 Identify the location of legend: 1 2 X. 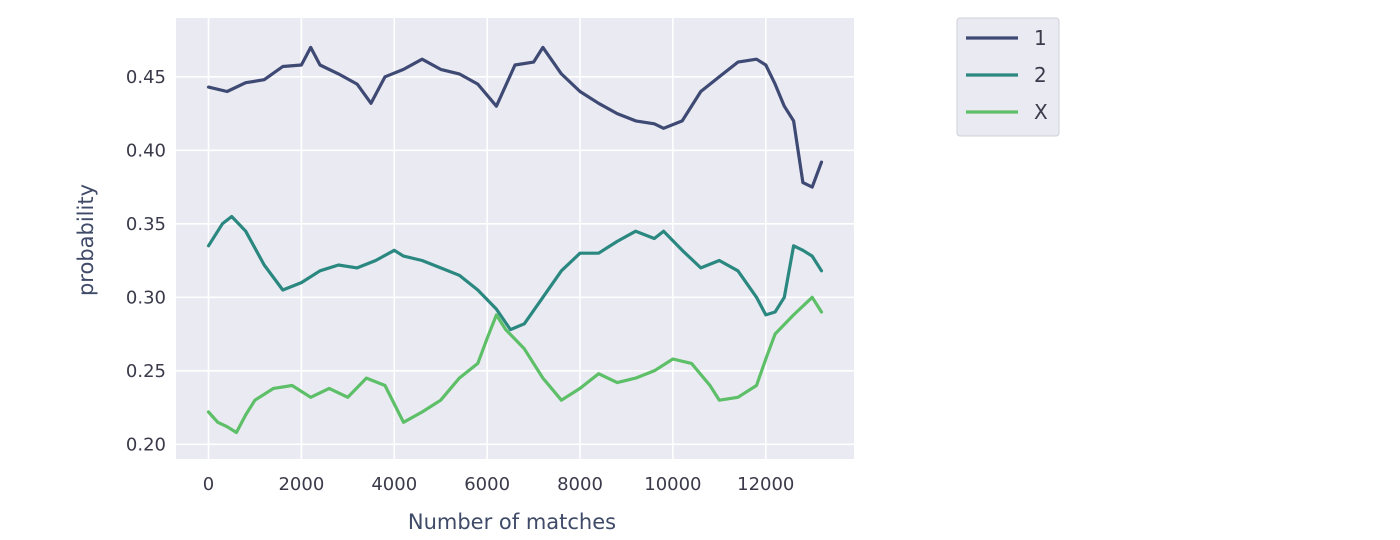
(1008, 77).